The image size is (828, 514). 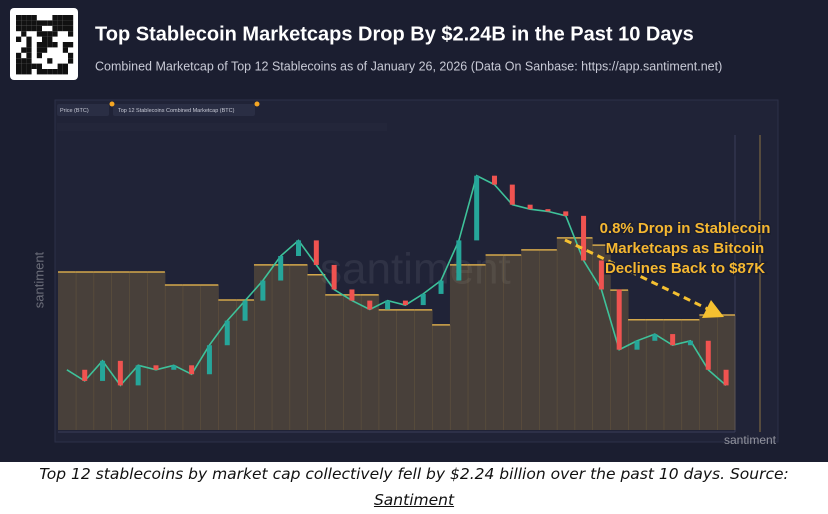 What do you see at coordinates (685, 268) in the screenshot?
I see `annotation-line: Declines Back to $87K` at bounding box center [685, 268].